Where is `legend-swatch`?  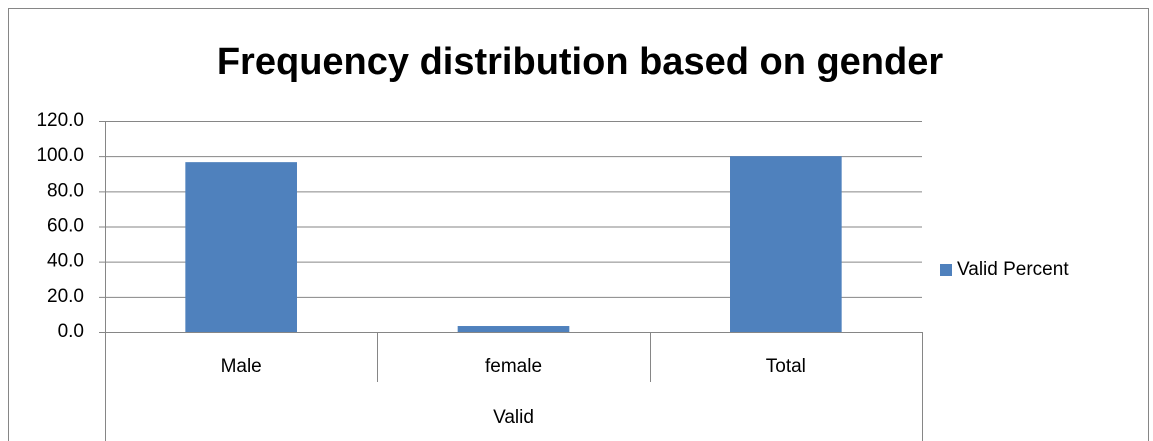
legend-swatch is located at coordinates (946, 270).